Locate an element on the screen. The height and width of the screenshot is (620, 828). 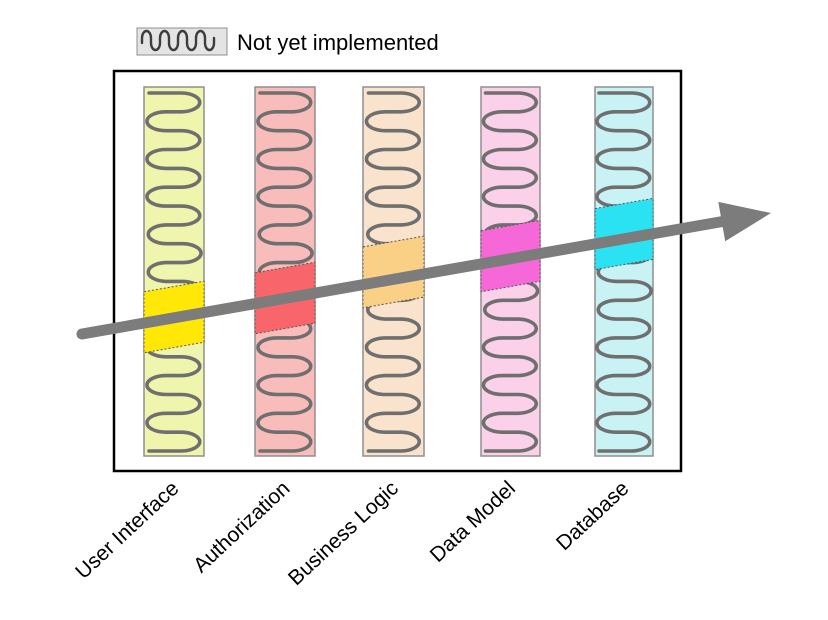
layer-column-user-interface is located at coordinates (174, 271).